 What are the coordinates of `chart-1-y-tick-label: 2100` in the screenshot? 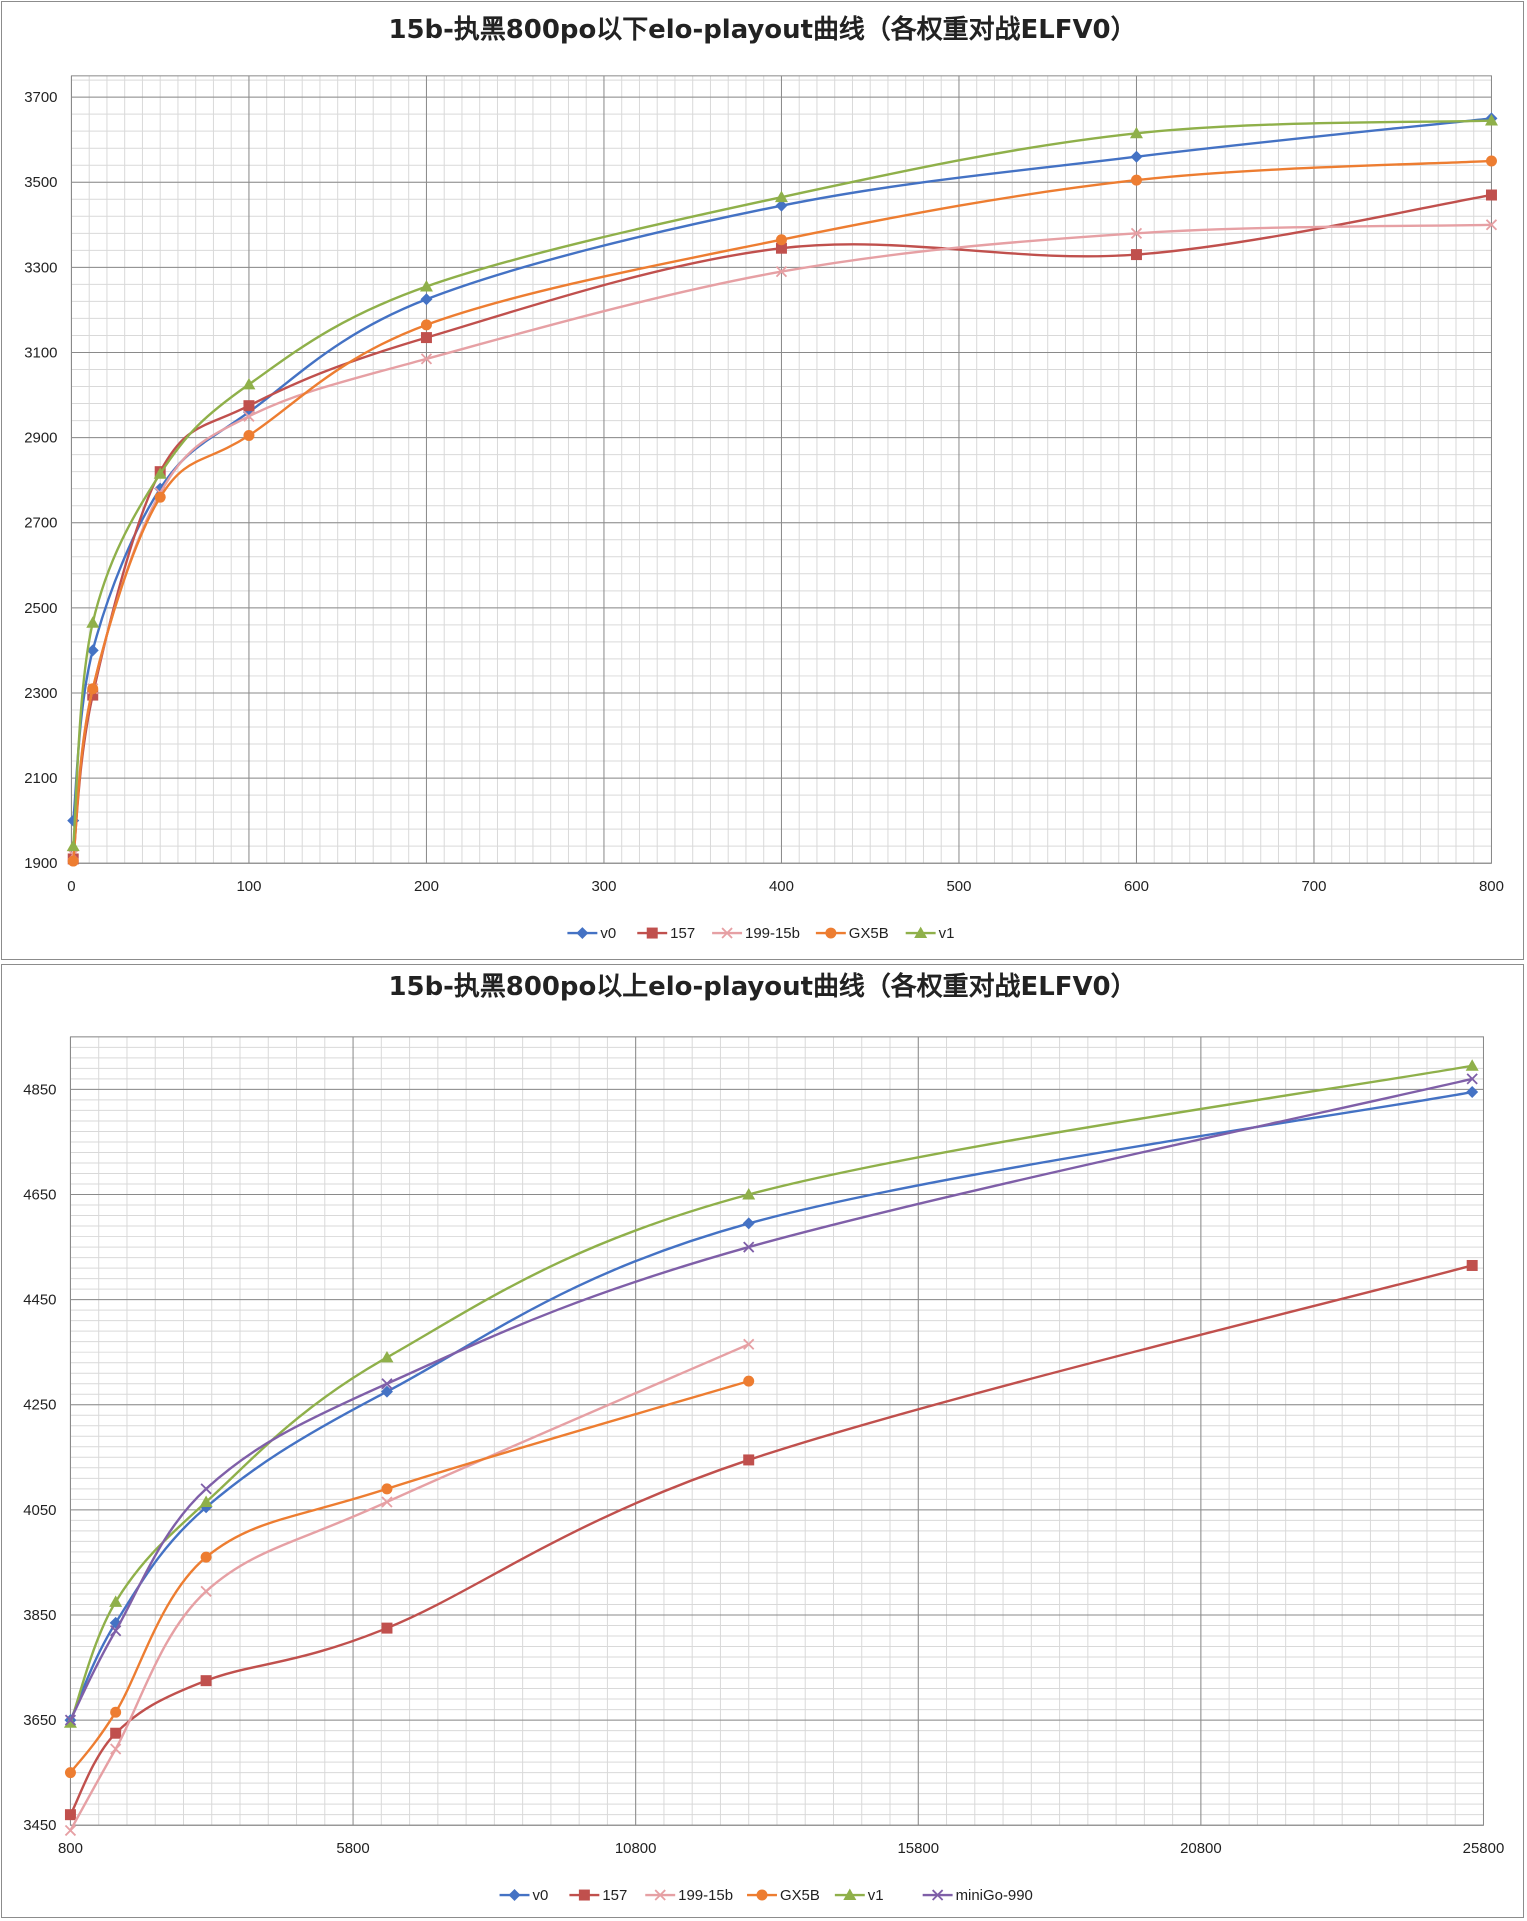 It's located at (40, 778).